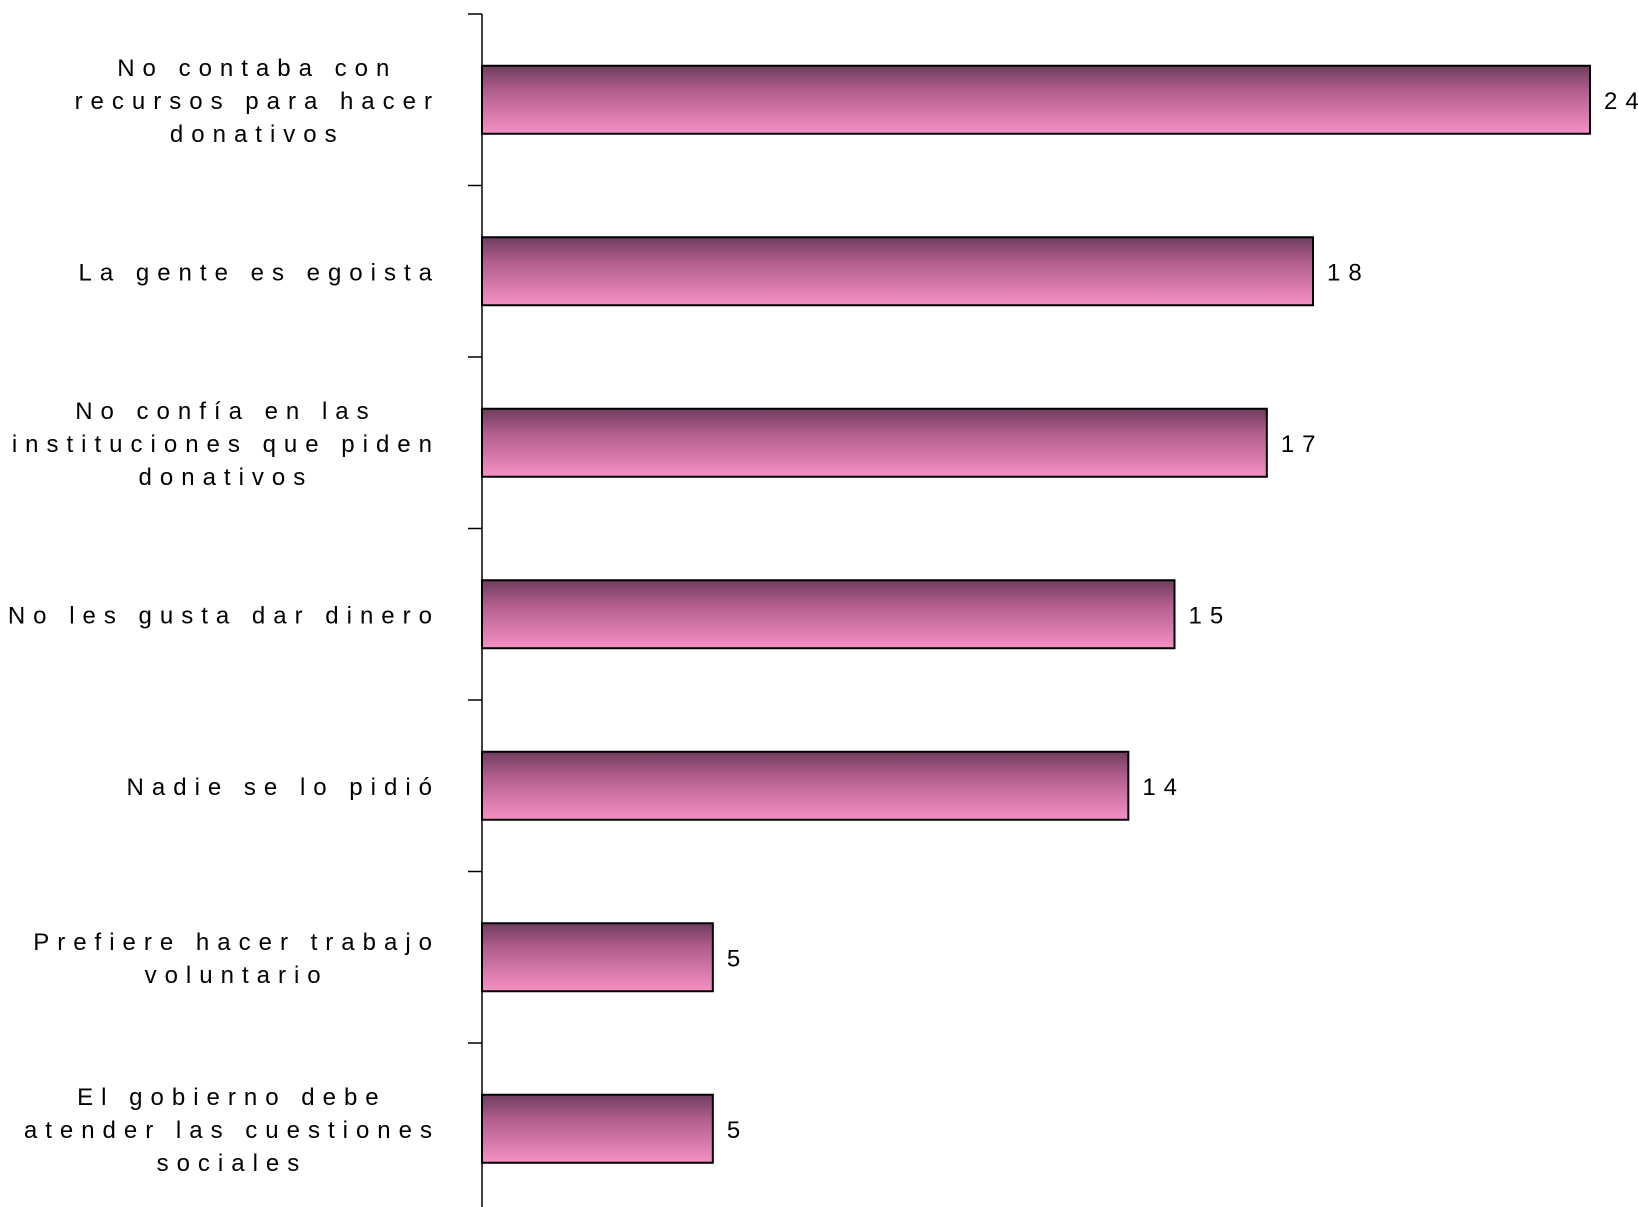 The image size is (1638, 1207). Describe the element at coordinates (1163, 787) in the screenshot. I see `data-label: 14` at that location.